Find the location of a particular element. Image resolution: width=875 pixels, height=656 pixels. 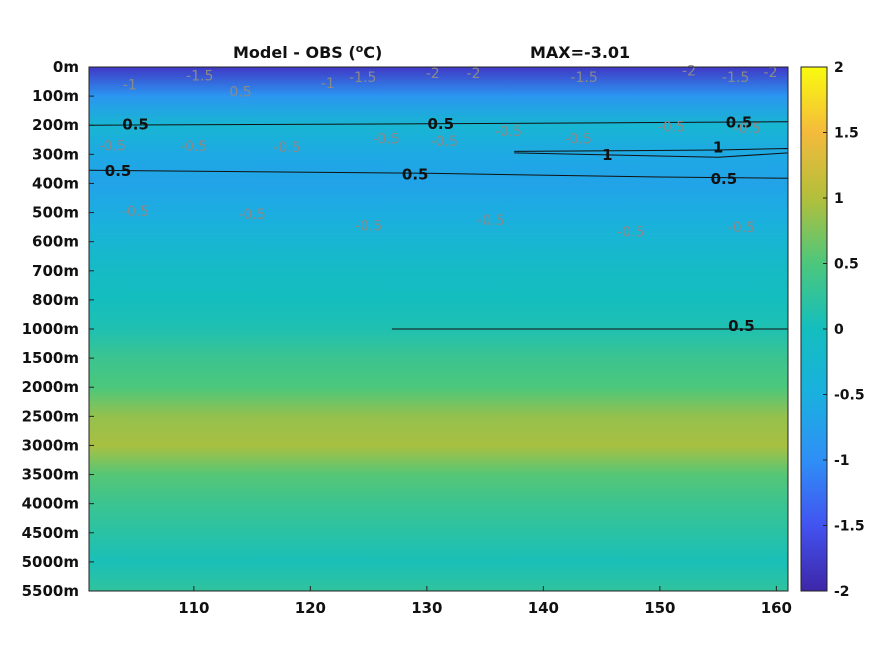

y-tick-label: 2500m is located at coordinates (50, 416).